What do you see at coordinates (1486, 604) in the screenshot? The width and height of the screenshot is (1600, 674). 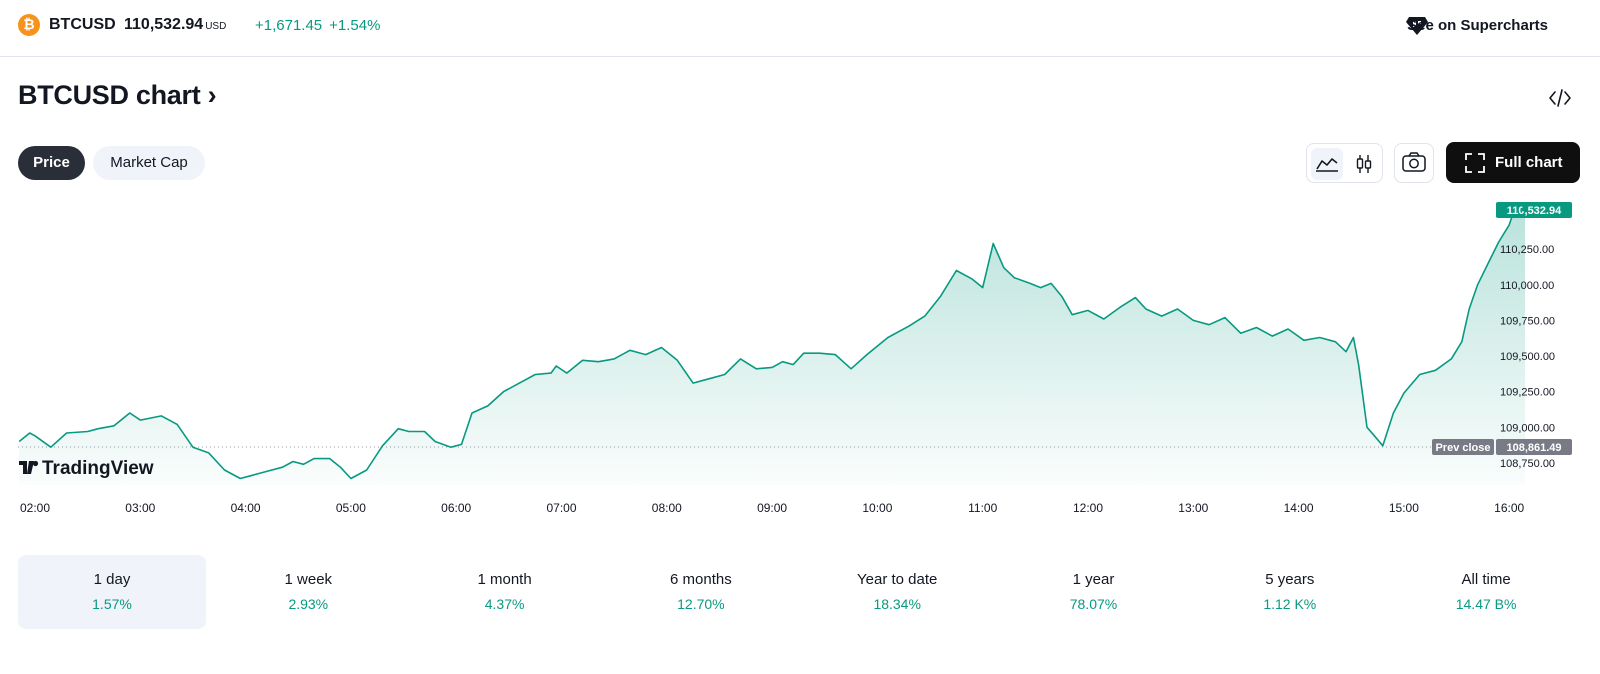 I see `period-change-value: 14.47 B%` at bounding box center [1486, 604].